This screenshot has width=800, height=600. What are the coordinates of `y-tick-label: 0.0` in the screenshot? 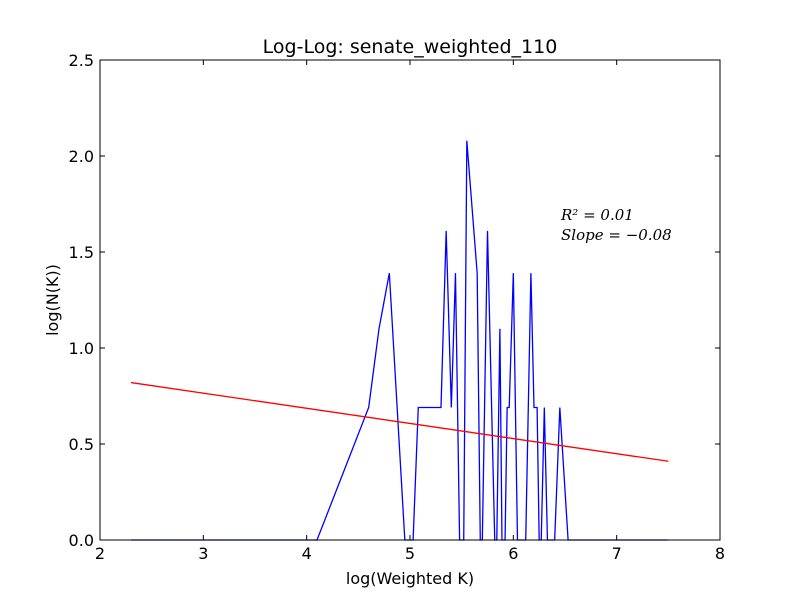 It's located at (81, 540).